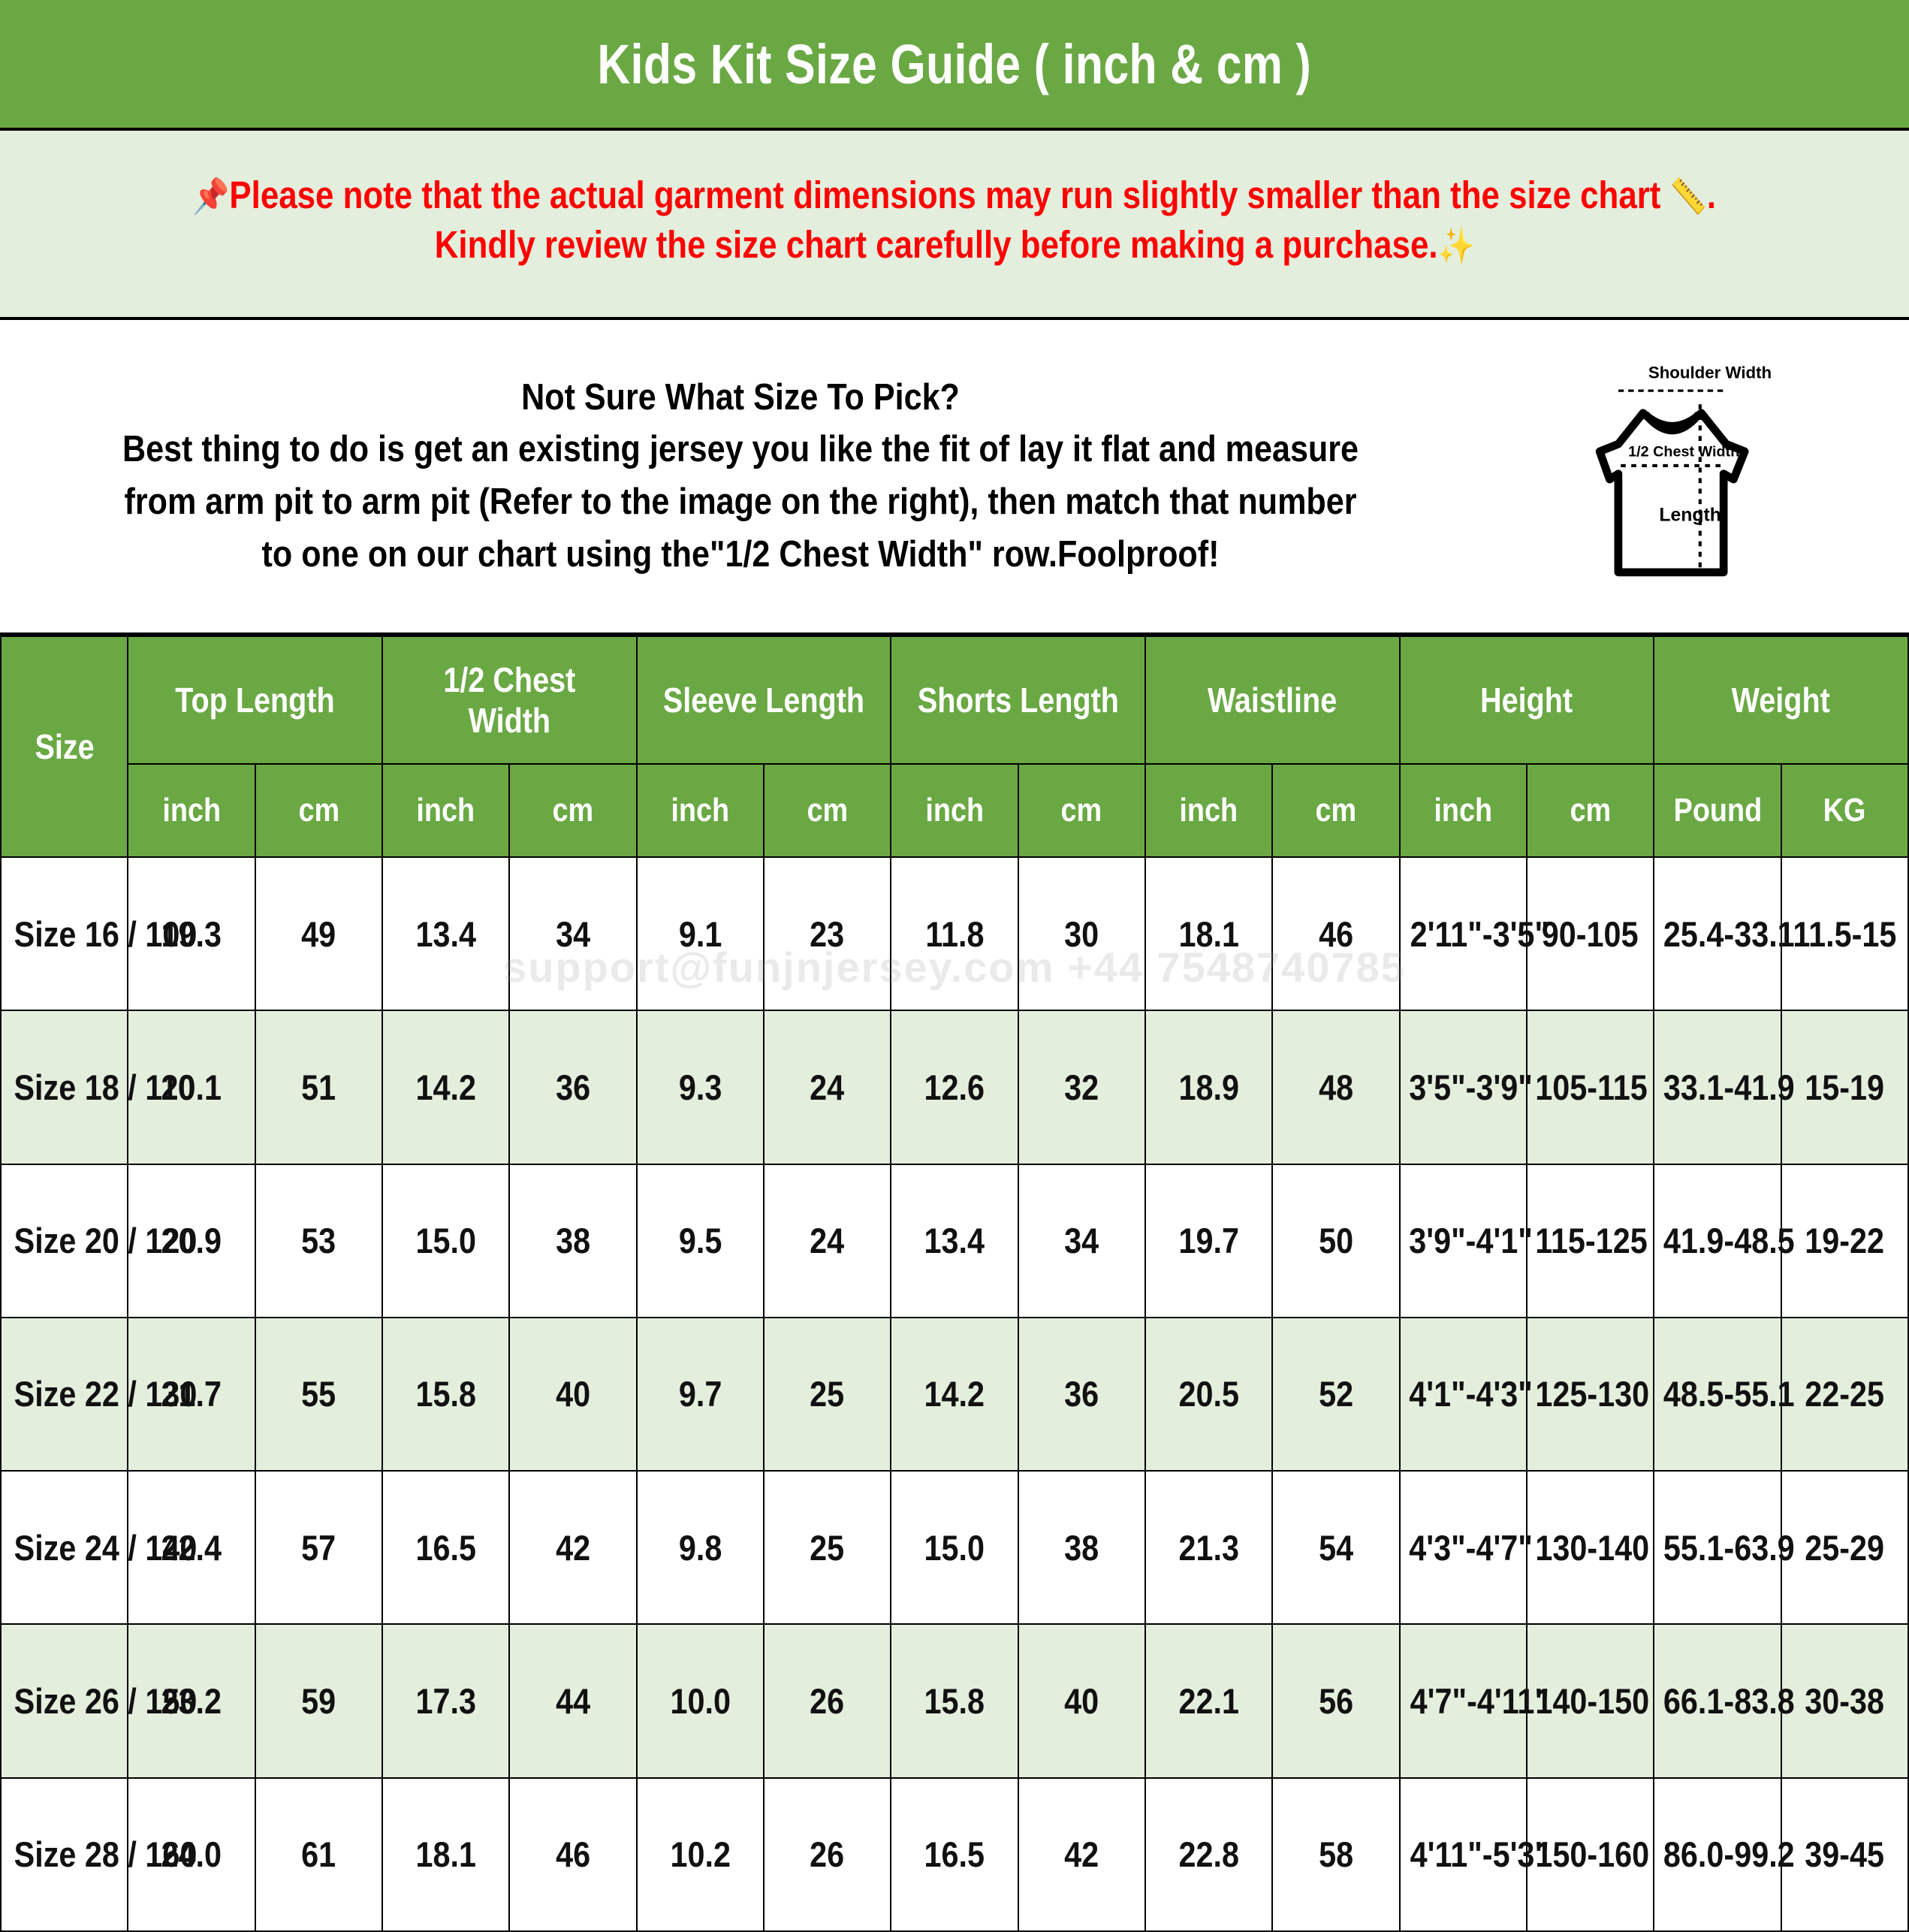 Image resolution: width=1909 pixels, height=1932 pixels. What do you see at coordinates (1209, 1701) in the screenshot?
I see `measurement-cell: 22.1` at bounding box center [1209, 1701].